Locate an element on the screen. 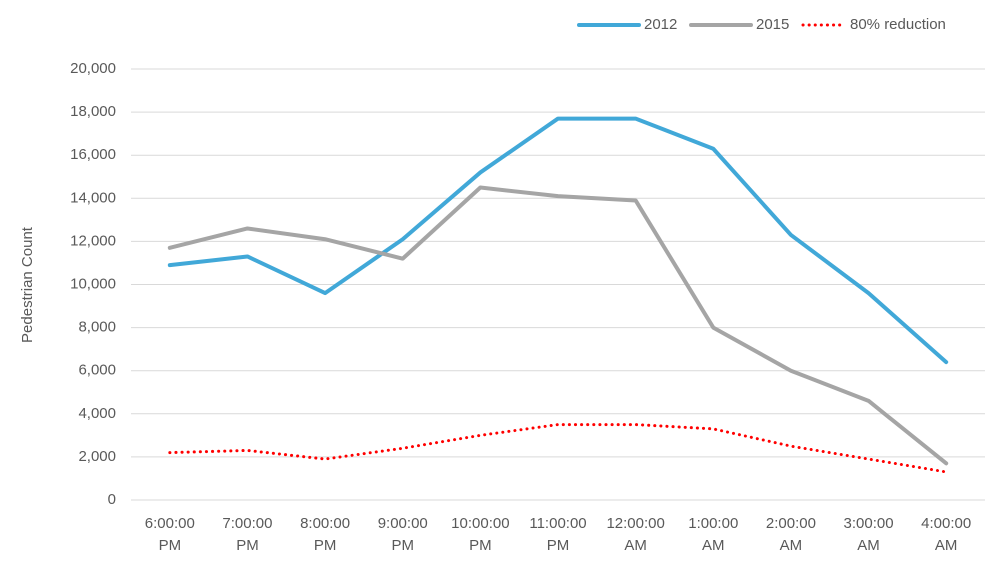 The height and width of the screenshot is (561, 986). x-tick-label: 6:00:00 PM is located at coordinates (170, 534).